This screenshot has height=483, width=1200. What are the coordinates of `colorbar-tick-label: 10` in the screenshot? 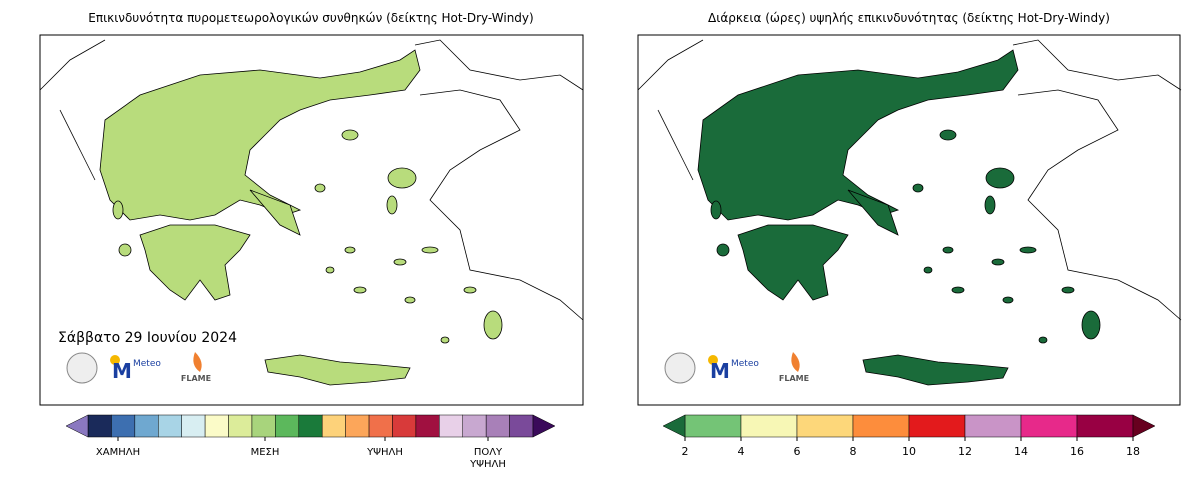 It's located at (909, 451).